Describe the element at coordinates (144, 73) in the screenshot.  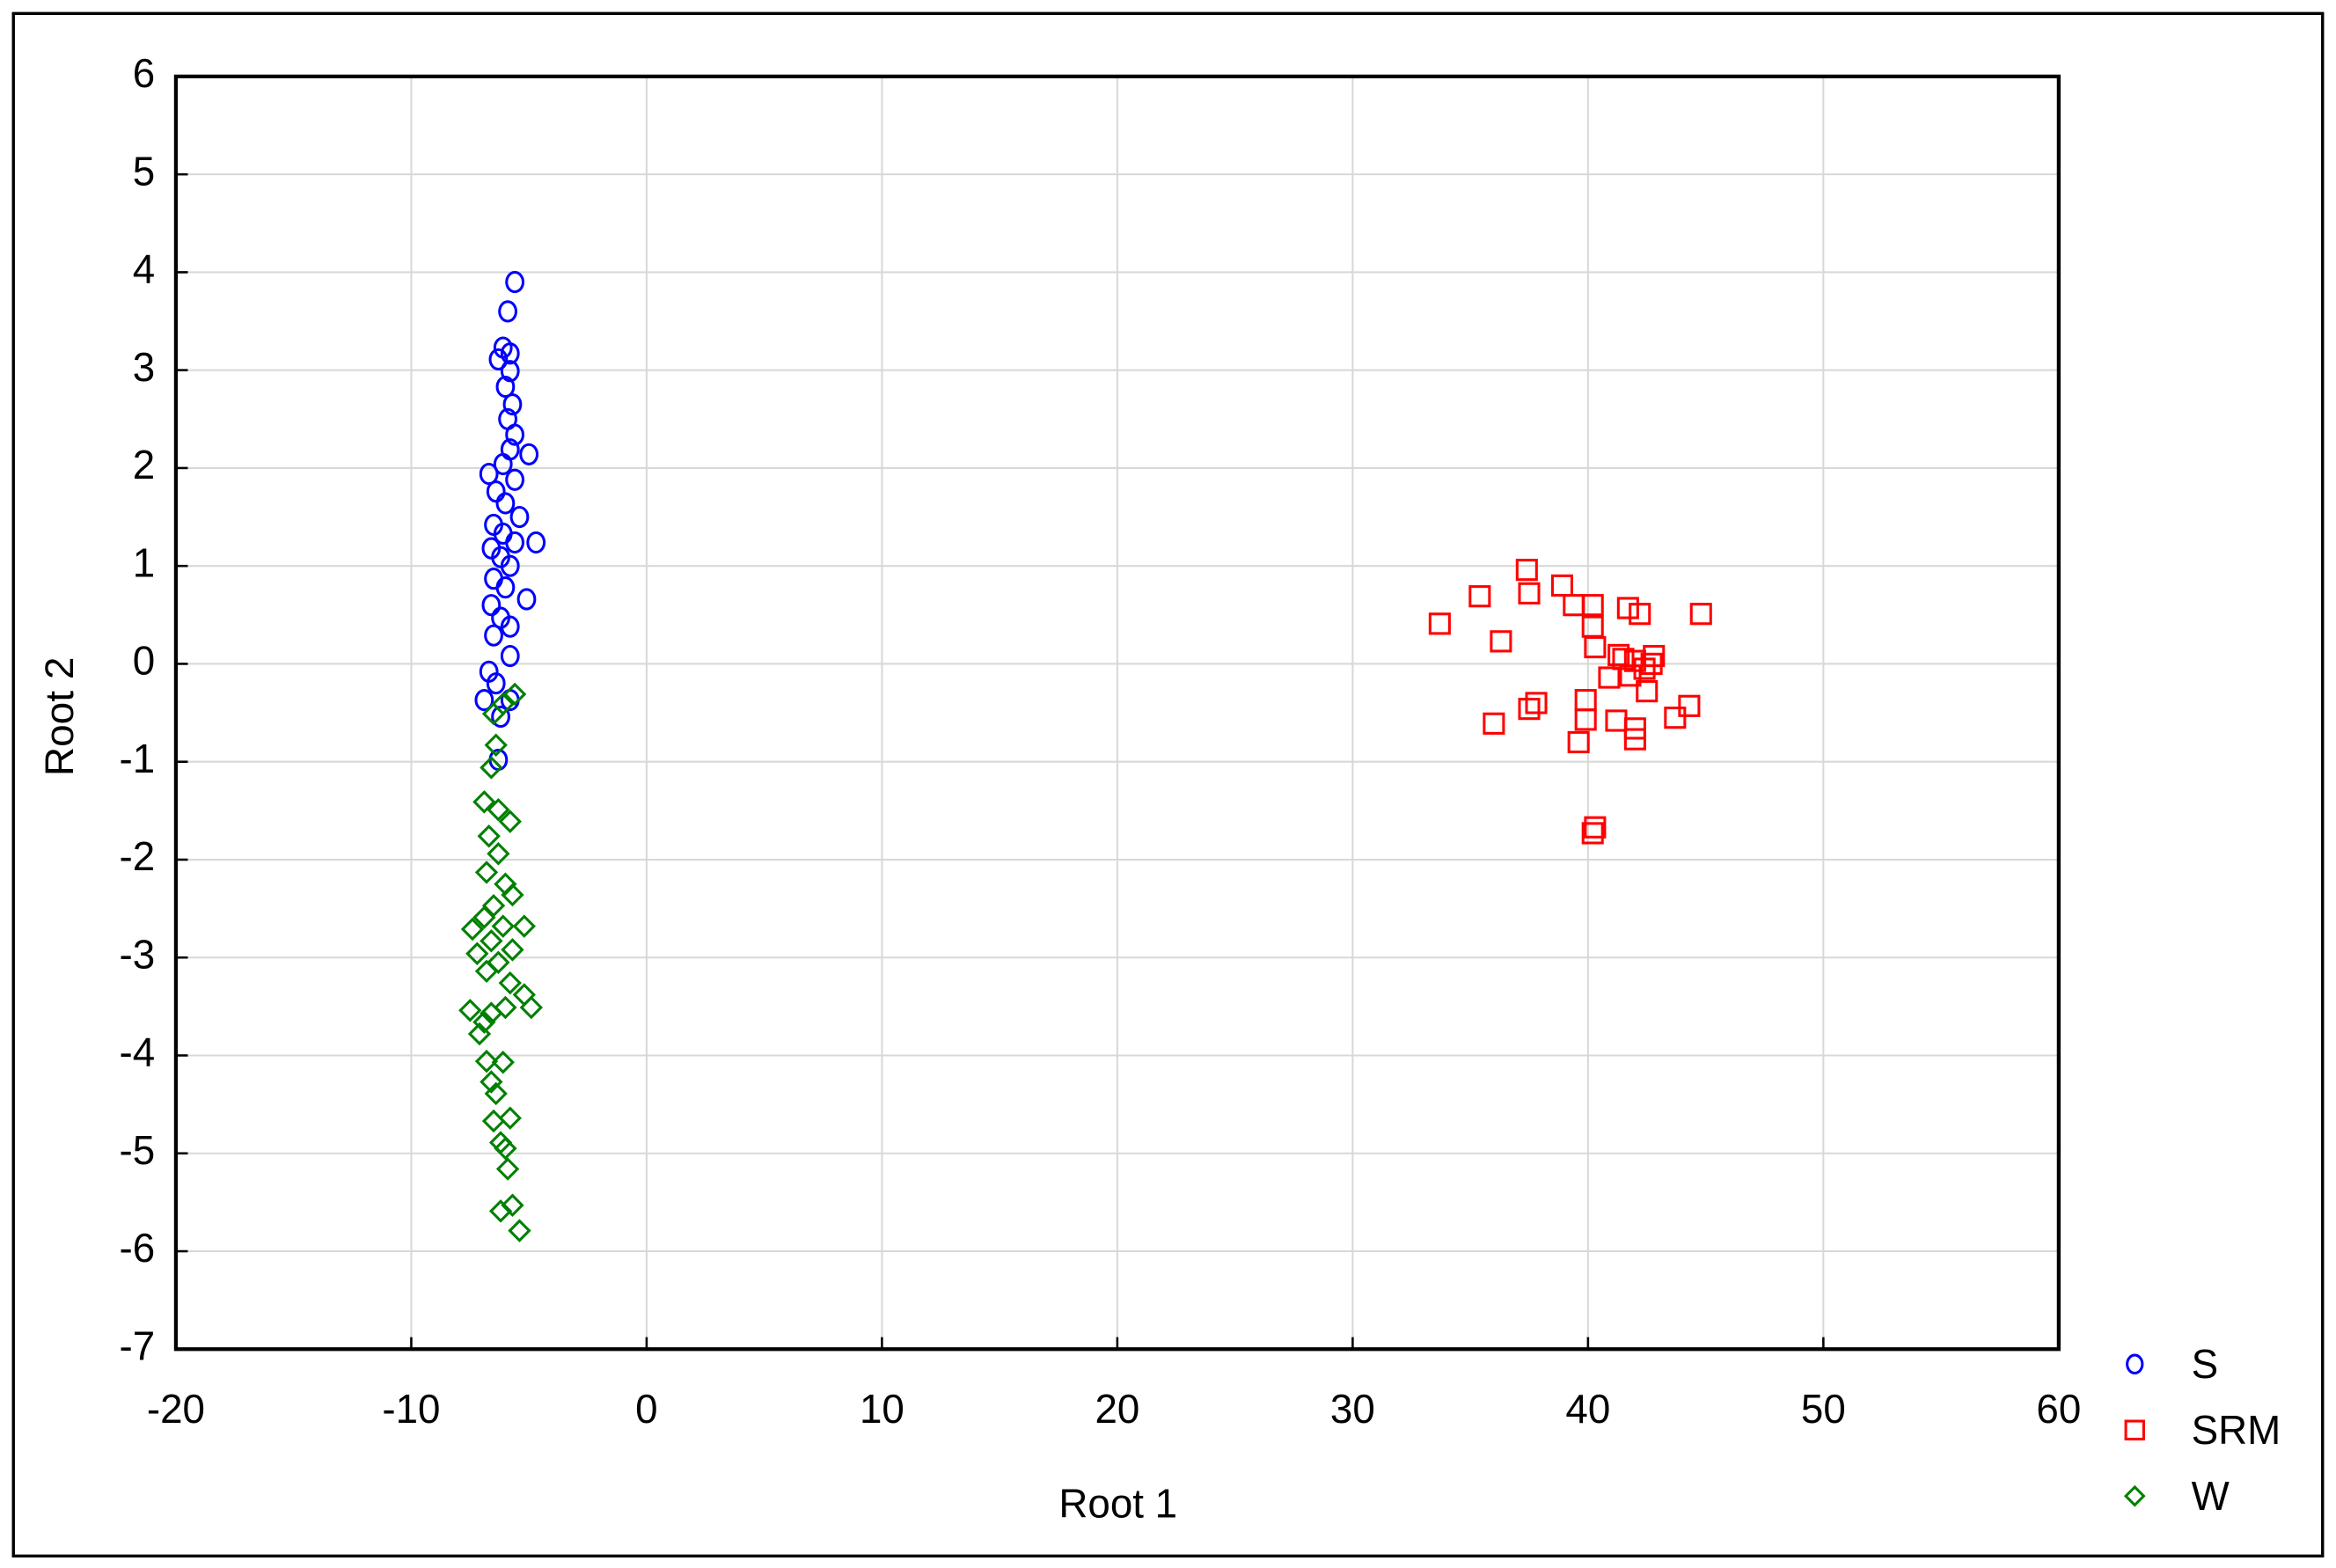
I see `y-tick-label: 6` at that location.